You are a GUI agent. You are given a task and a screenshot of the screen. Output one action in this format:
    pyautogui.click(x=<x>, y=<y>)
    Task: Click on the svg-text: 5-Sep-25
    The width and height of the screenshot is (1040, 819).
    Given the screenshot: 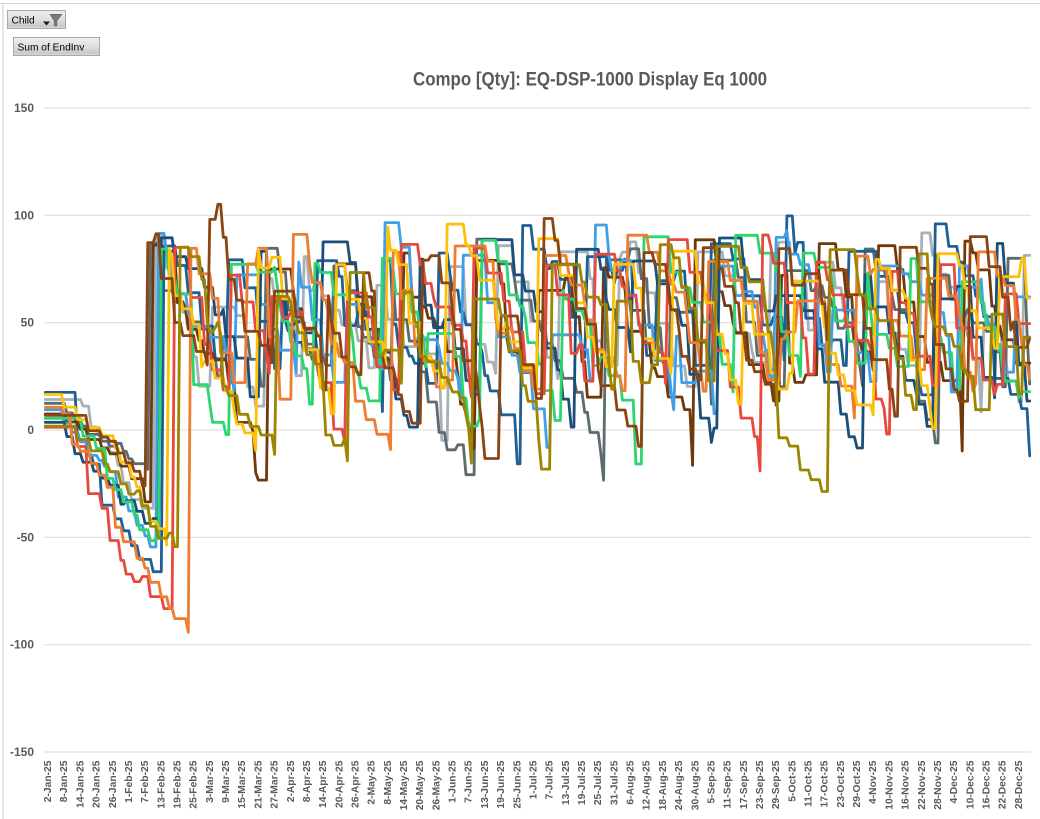 What is the action you would take?
    pyautogui.click(x=711, y=781)
    